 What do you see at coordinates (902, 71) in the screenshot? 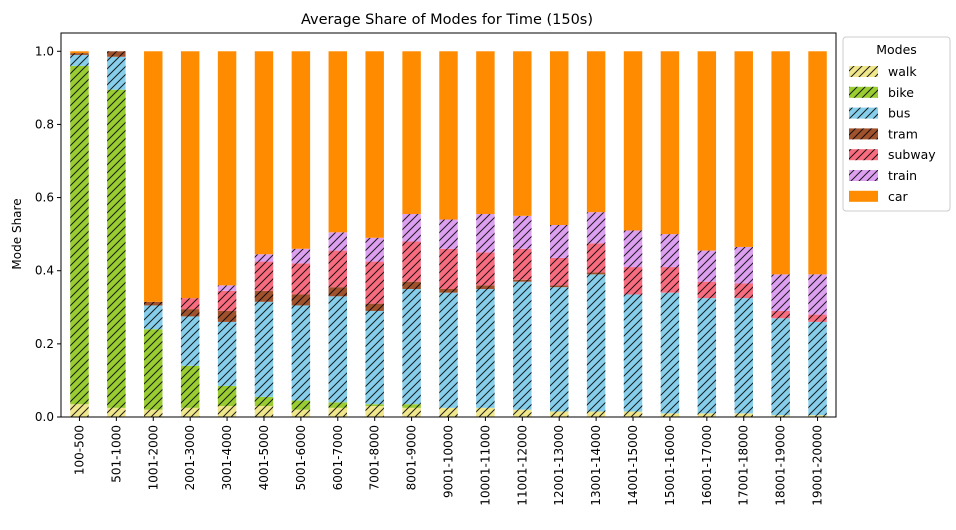
I see `legend-label-walk: walk` at bounding box center [902, 71].